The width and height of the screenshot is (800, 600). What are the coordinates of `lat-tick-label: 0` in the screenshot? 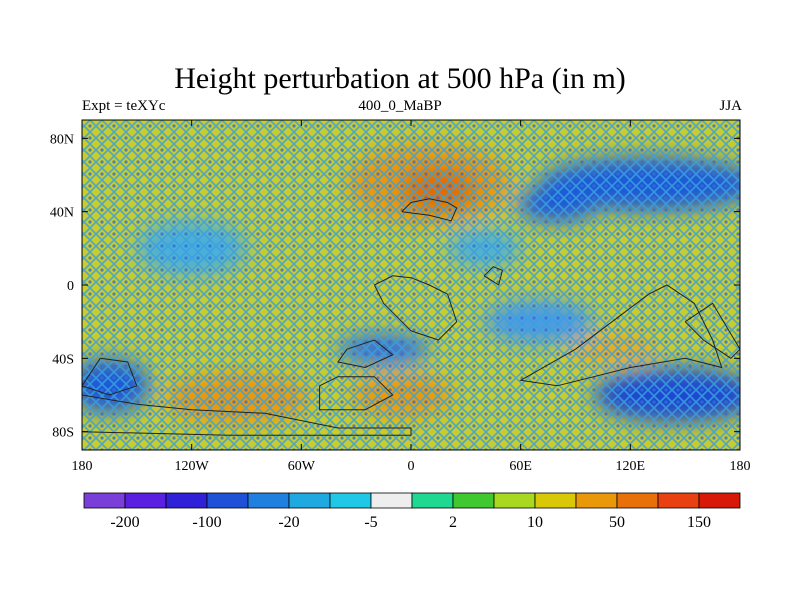 It's located at (70, 286).